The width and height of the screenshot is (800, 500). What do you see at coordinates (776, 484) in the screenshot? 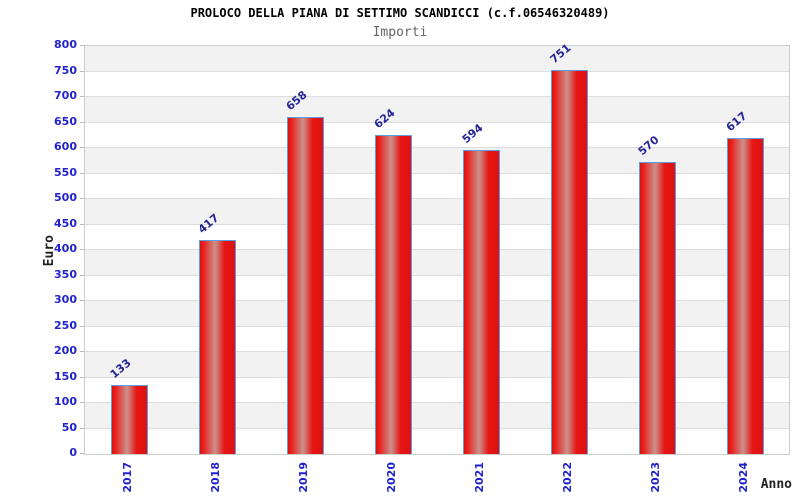
I see `x-axis-title: Anno` at bounding box center [776, 484].